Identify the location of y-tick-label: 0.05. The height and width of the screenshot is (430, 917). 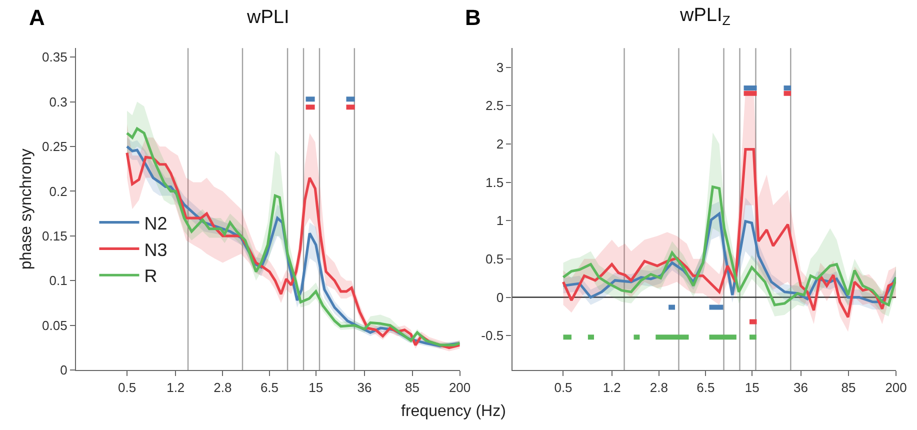
(55, 325).